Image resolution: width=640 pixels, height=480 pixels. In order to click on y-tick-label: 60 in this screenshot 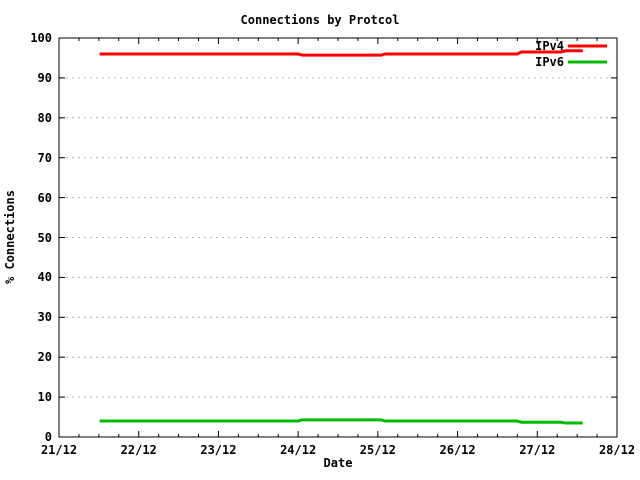, I will do `click(44, 197)`.